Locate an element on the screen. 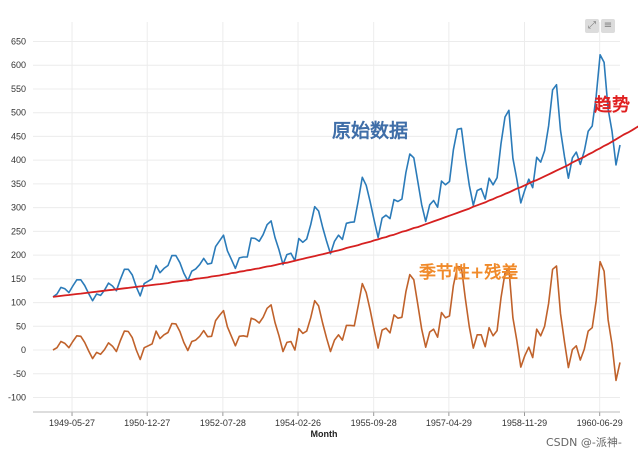 The width and height of the screenshot is (638, 461). y-tick-label: -50 is located at coordinates (19, 374).